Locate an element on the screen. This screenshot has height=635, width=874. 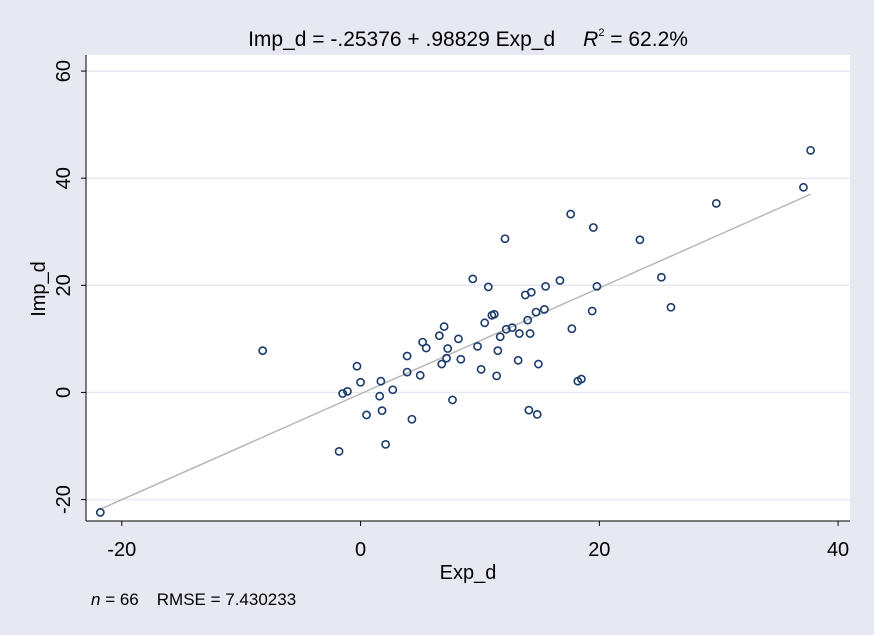
footer-stats: n = 66 RMSE = 7.430233 is located at coordinates (193, 599).